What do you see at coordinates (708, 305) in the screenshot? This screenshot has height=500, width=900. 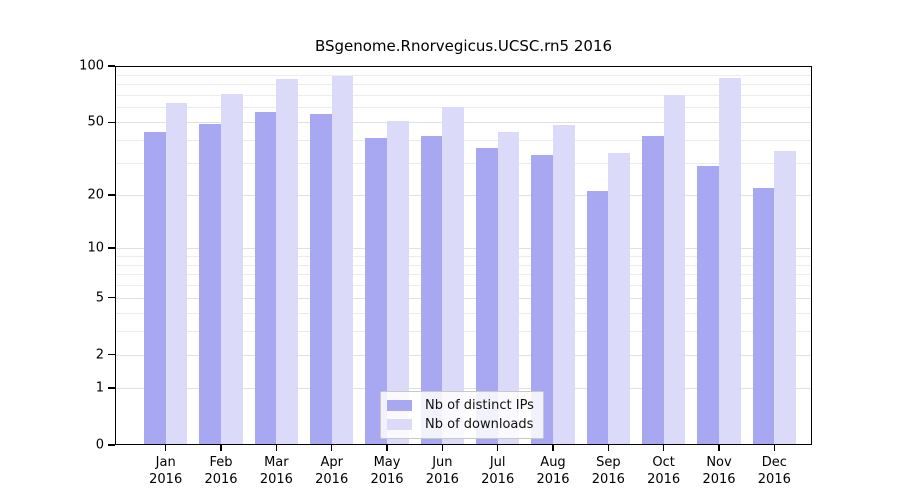 I see `bar-nov-distinct-ips` at bounding box center [708, 305].